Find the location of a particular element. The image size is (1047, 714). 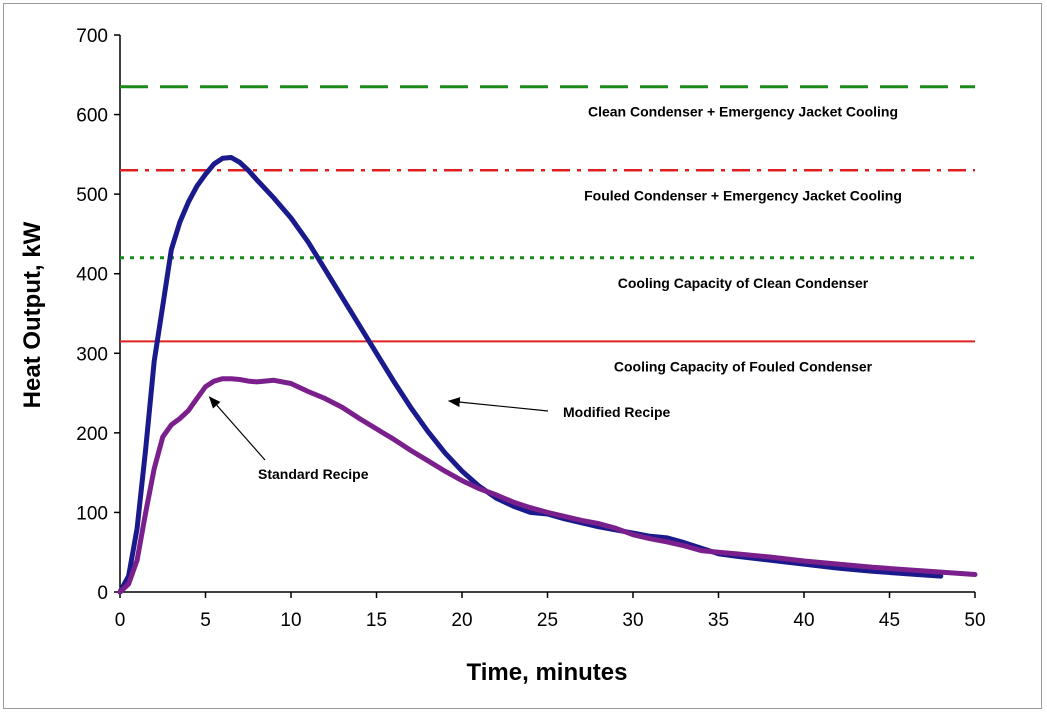

annotation-label: Modified Recipe is located at coordinates (617, 412).